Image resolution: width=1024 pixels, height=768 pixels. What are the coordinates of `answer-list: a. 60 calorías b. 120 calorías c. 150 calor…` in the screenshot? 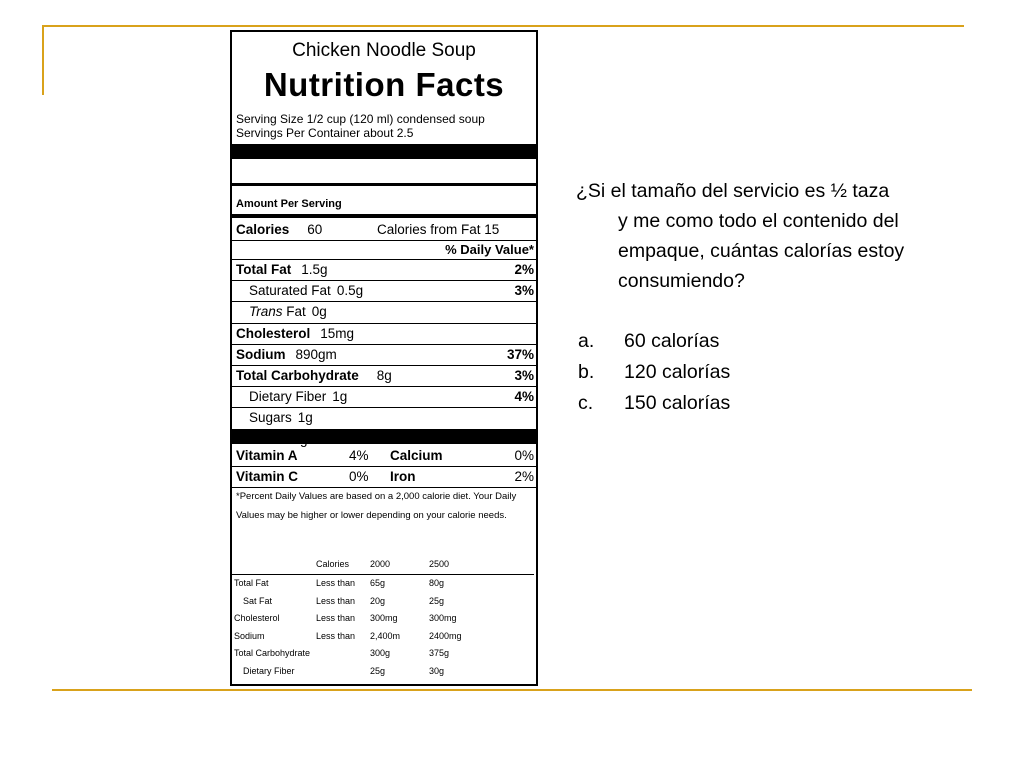 It's located at (791, 372).